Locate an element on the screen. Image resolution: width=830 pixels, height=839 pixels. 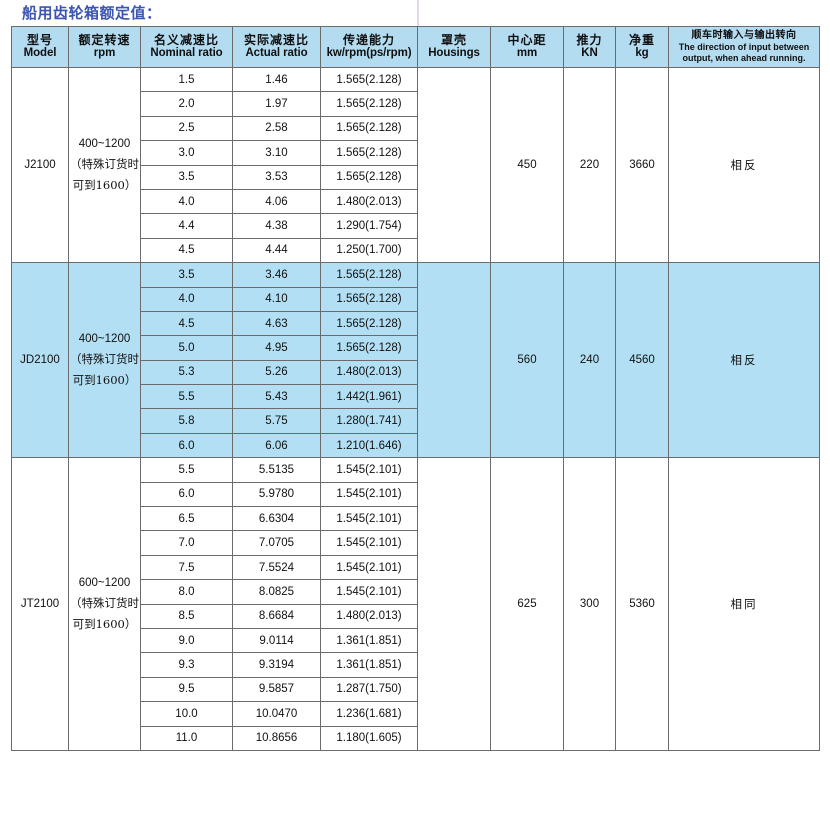
cell-thrust: 240 is located at coordinates (589, 360).